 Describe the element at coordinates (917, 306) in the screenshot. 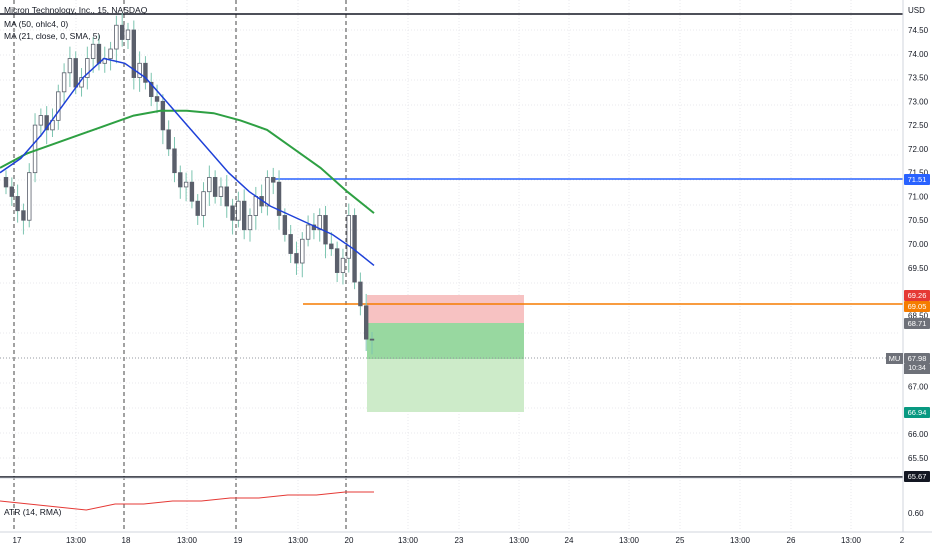

I see `price-tag-support: 69.05` at that location.